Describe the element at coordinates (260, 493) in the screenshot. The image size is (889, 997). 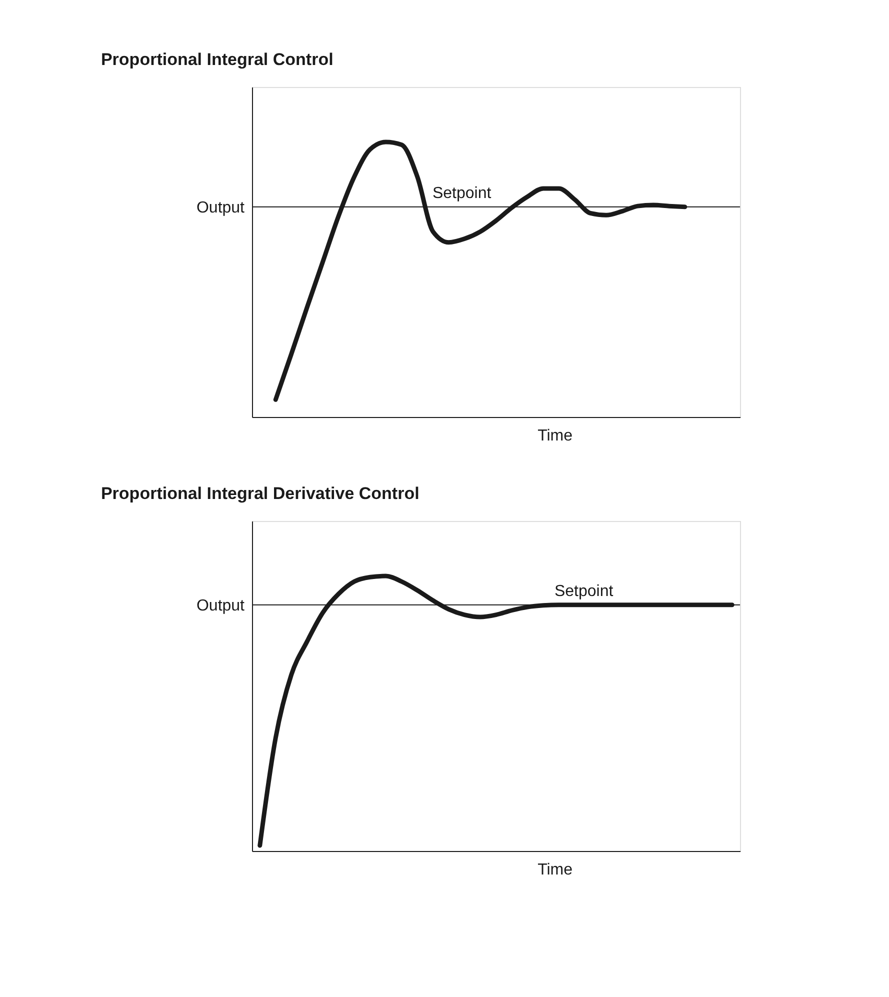
I see `chart-title: Proportional Integral Derivative Control` at that location.